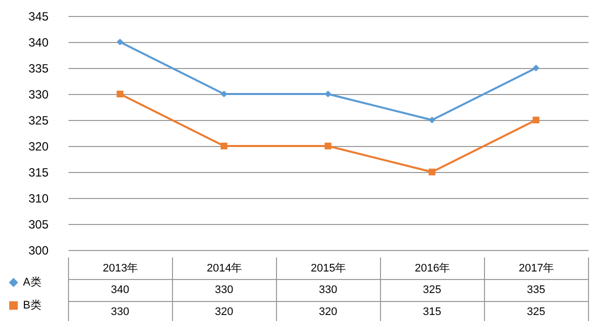 The image size is (610, 321). What do you see at coordinates (32, 282) in the screenshot?
I see `legend-label: A类` at bounding box center [32, 282].